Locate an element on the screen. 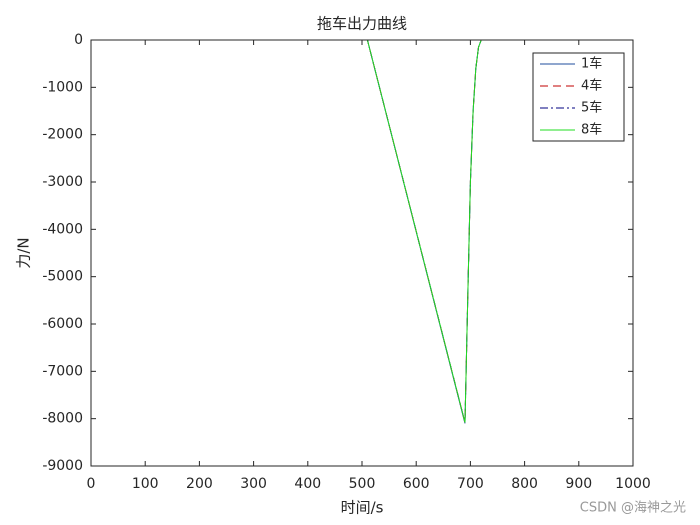  x-tick-label: 700 is located at coordinates (470, 484).